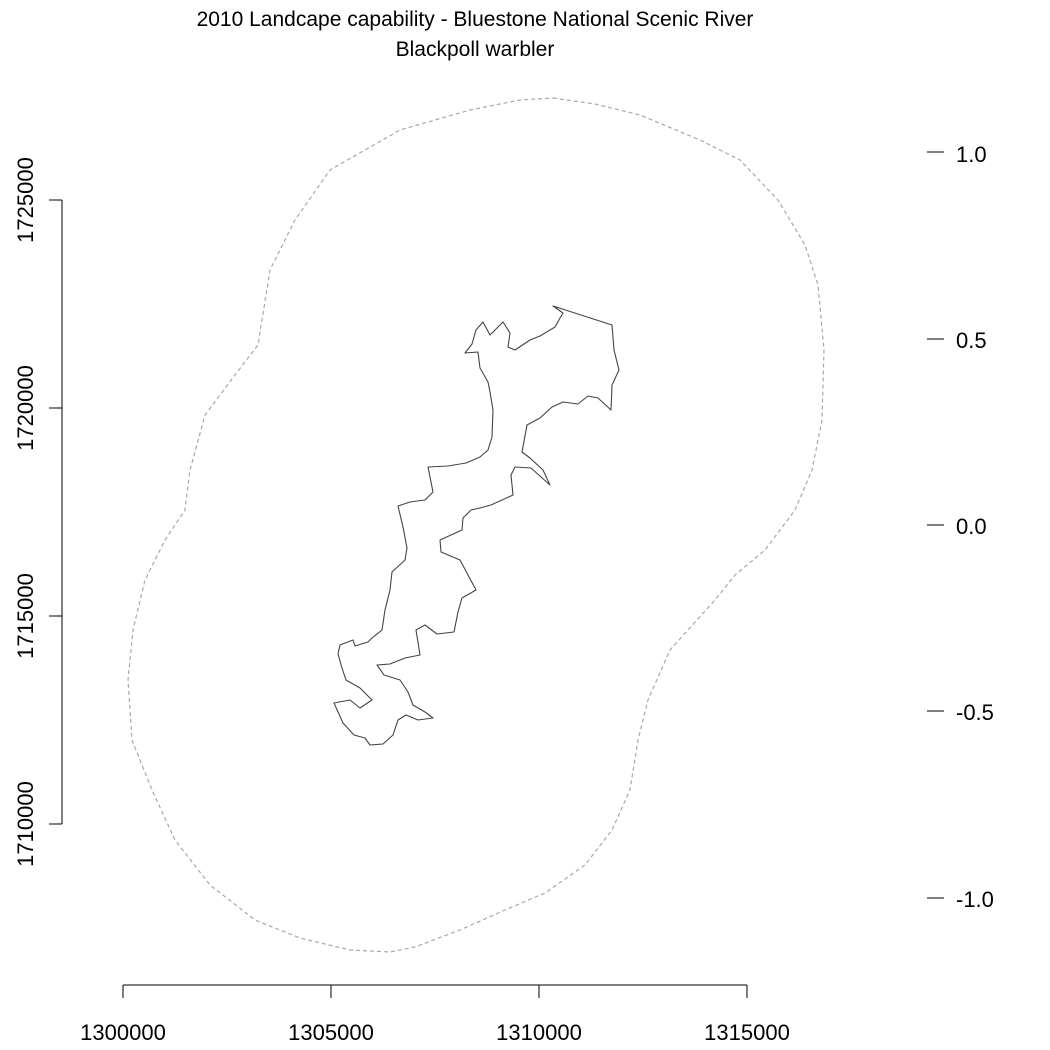 The width and height of the screenshot is (1050, 1050). I want to click on y-axis: 1710000 1715000 1720000 1725000, so click(38, 512).